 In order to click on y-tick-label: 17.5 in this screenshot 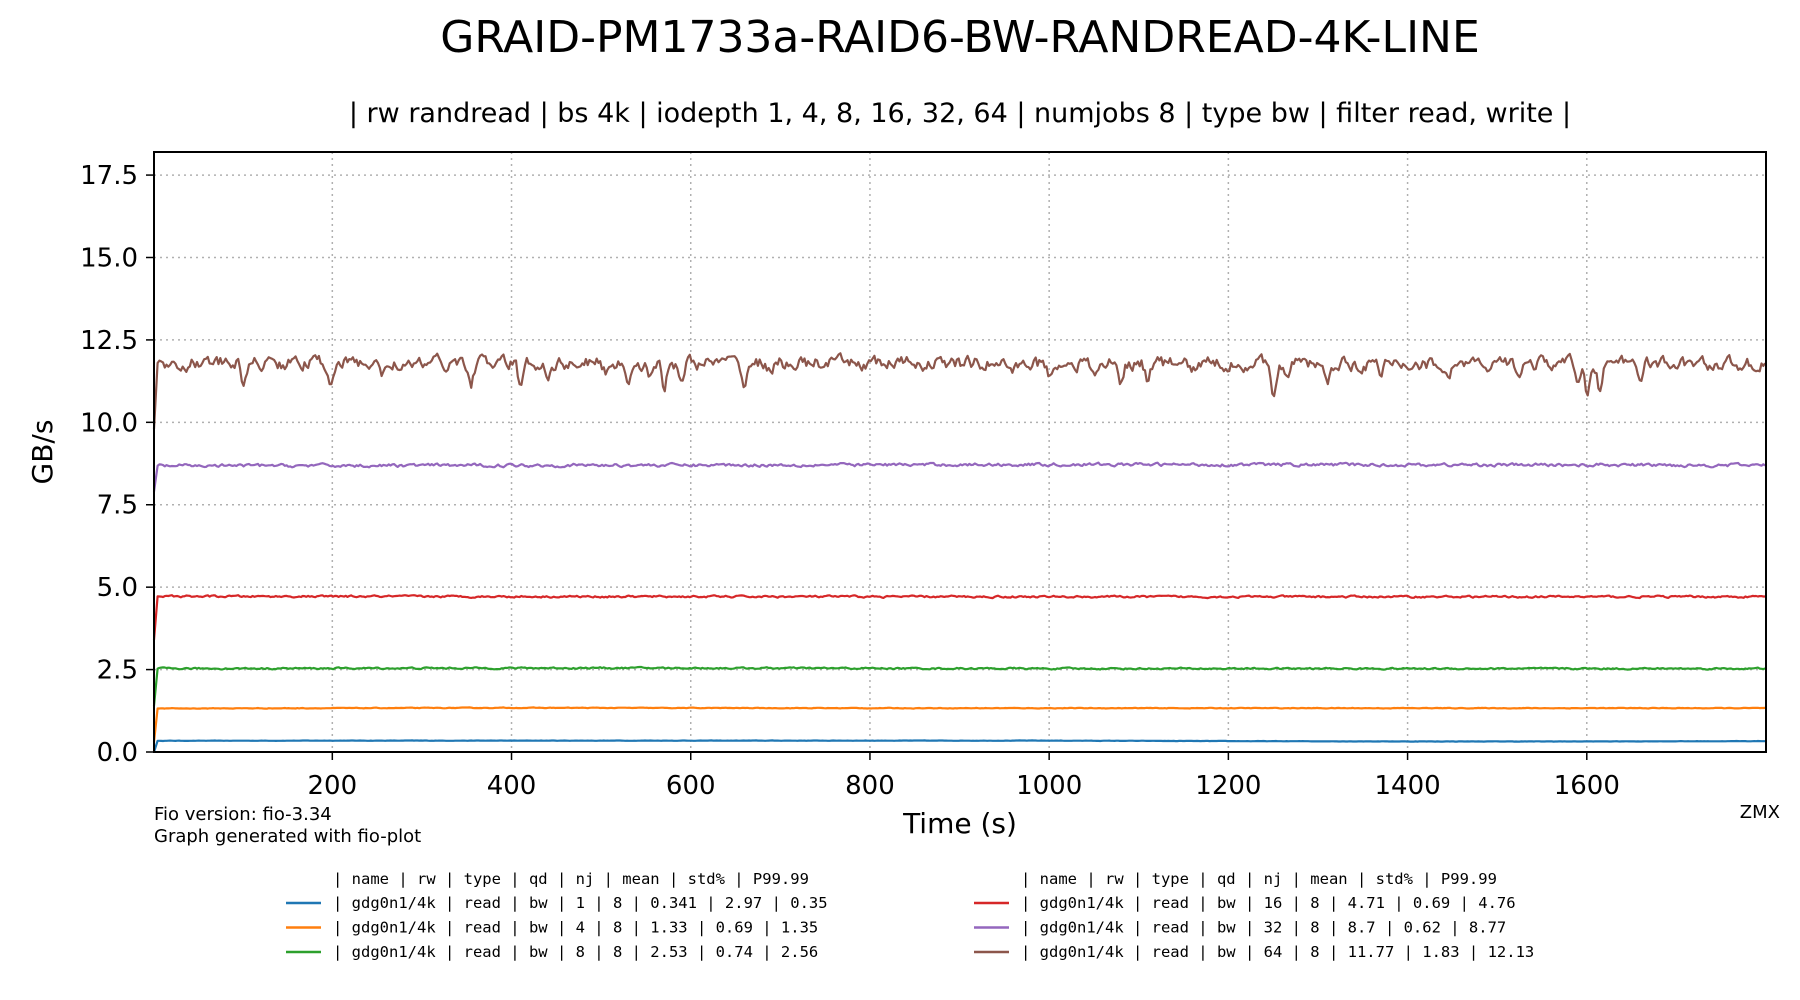, I will do `click(109, 176)`.